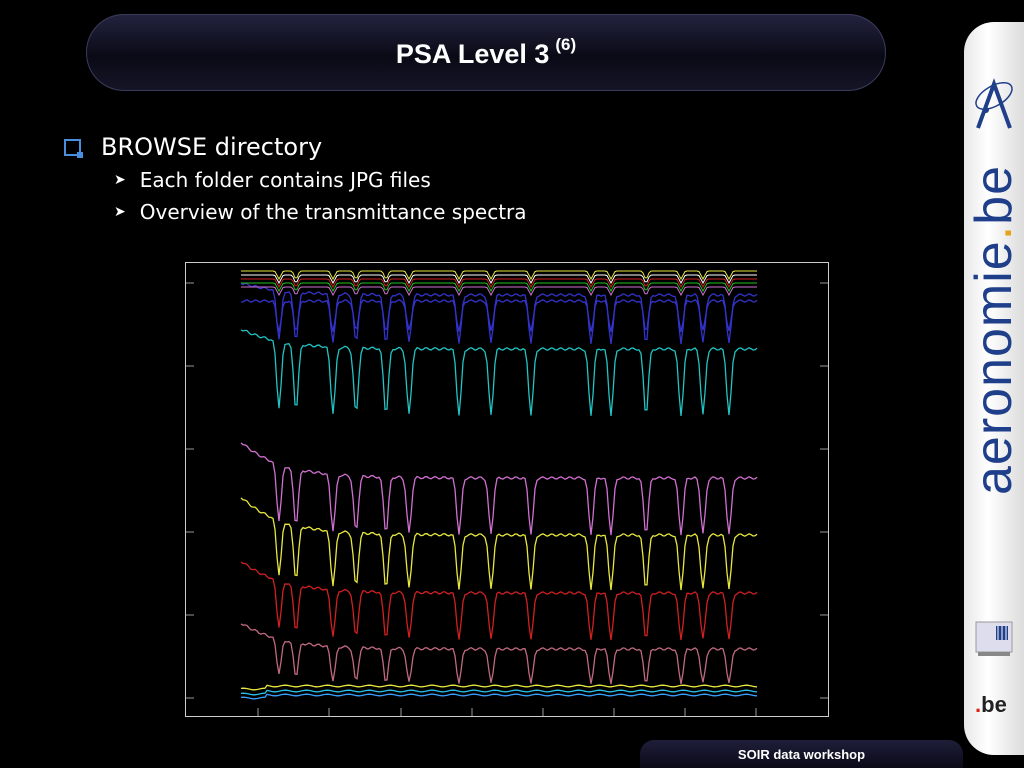 The image size is (1024, 768). What do you see at coordinates (73, 148) in the screenshot?
I see `checkbox-bullet-icon` at bounding box center [73, 148].